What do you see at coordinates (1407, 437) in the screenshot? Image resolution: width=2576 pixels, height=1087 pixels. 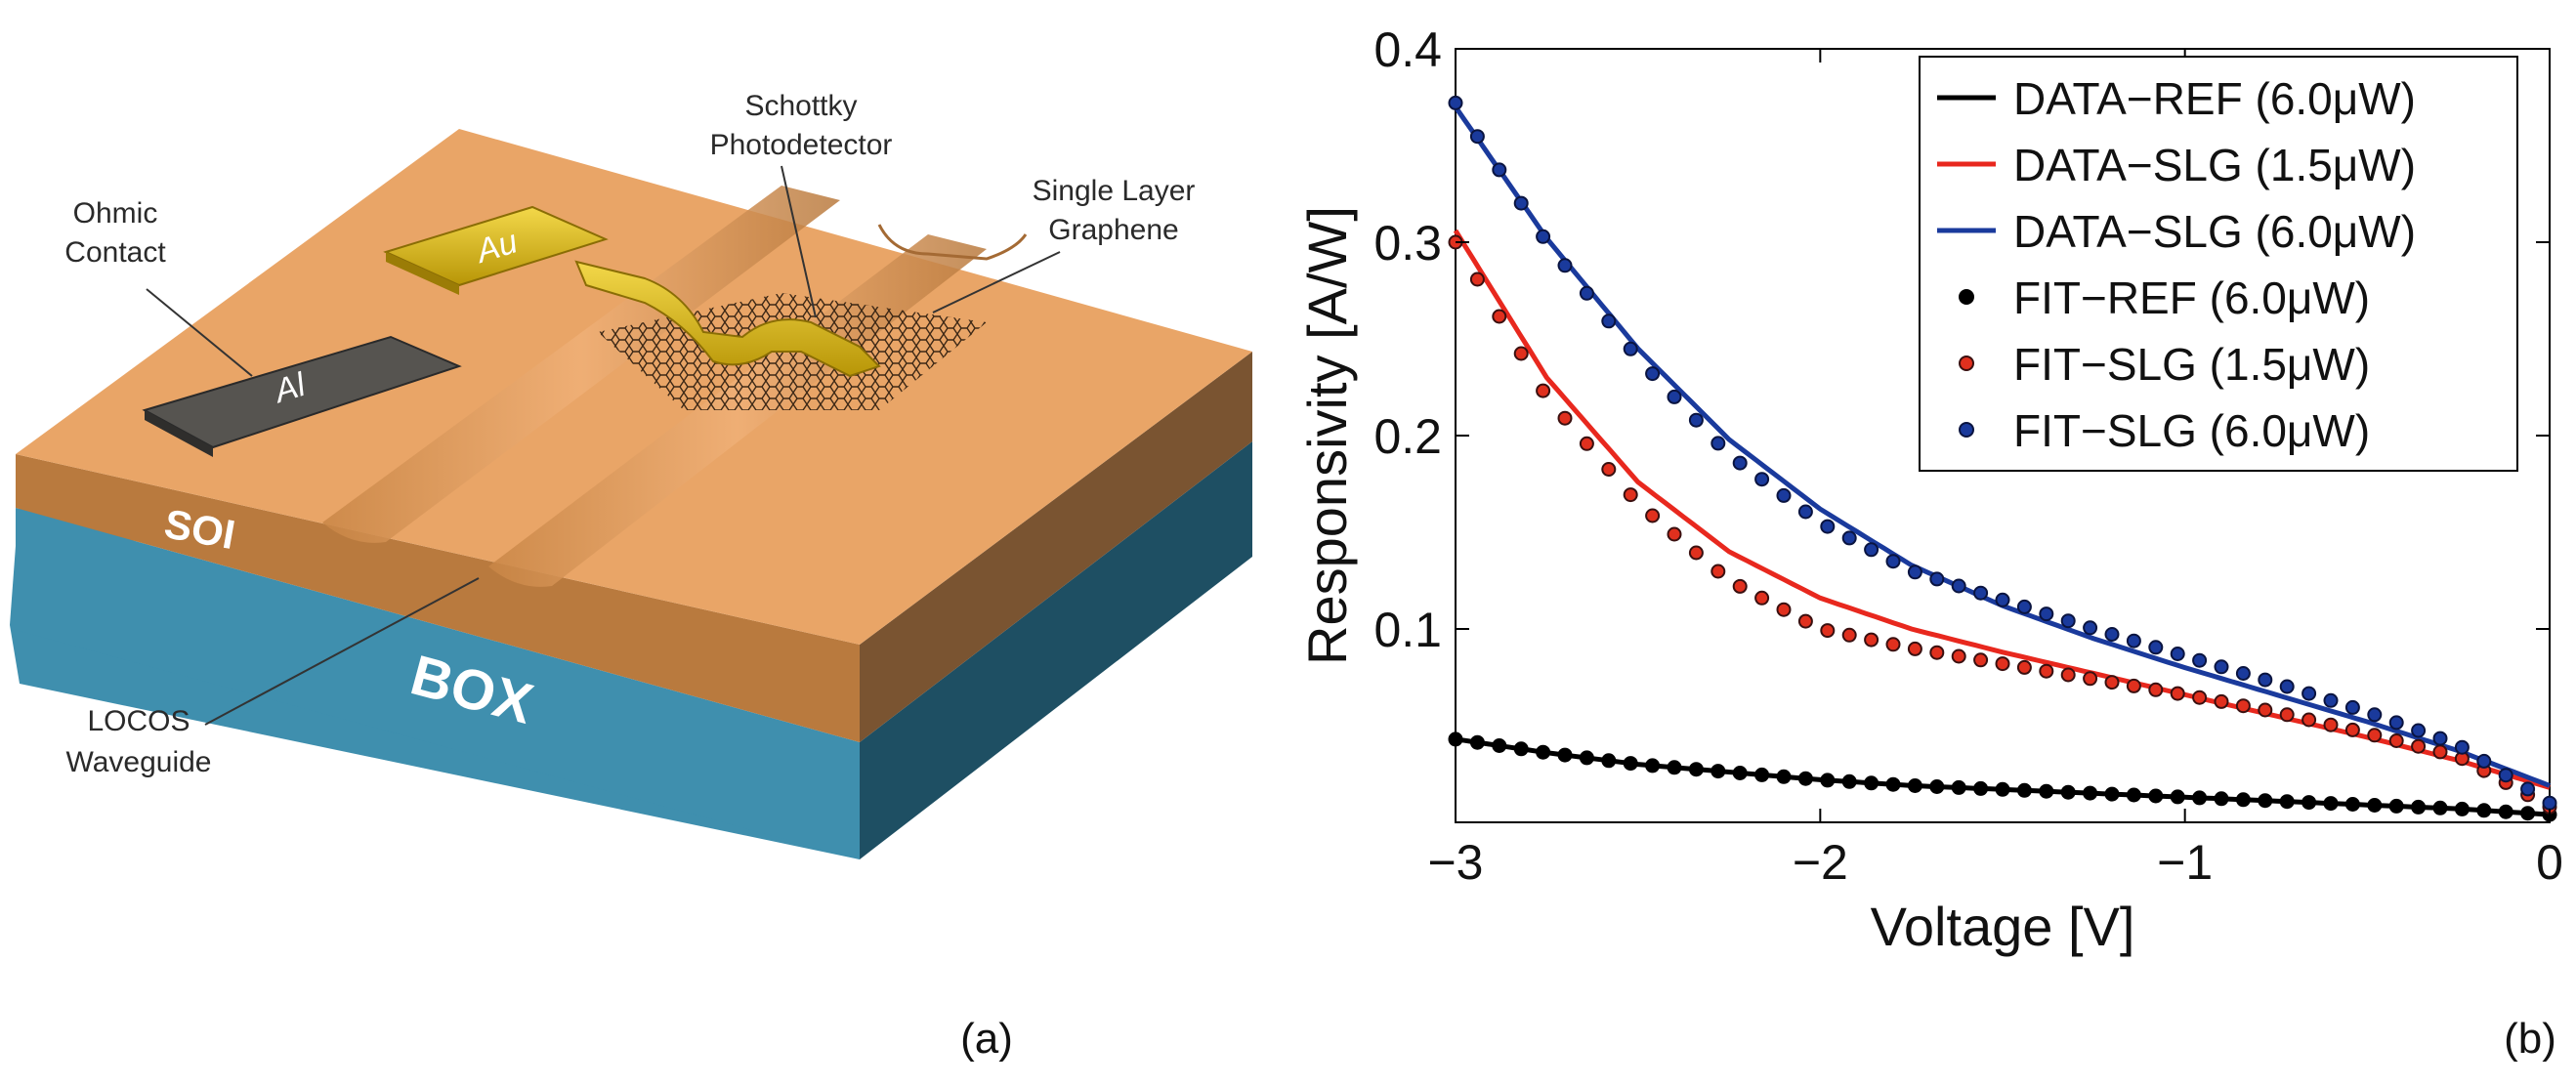 I see `y-tick-label: 0.2` at bounding box center [1407, 437].